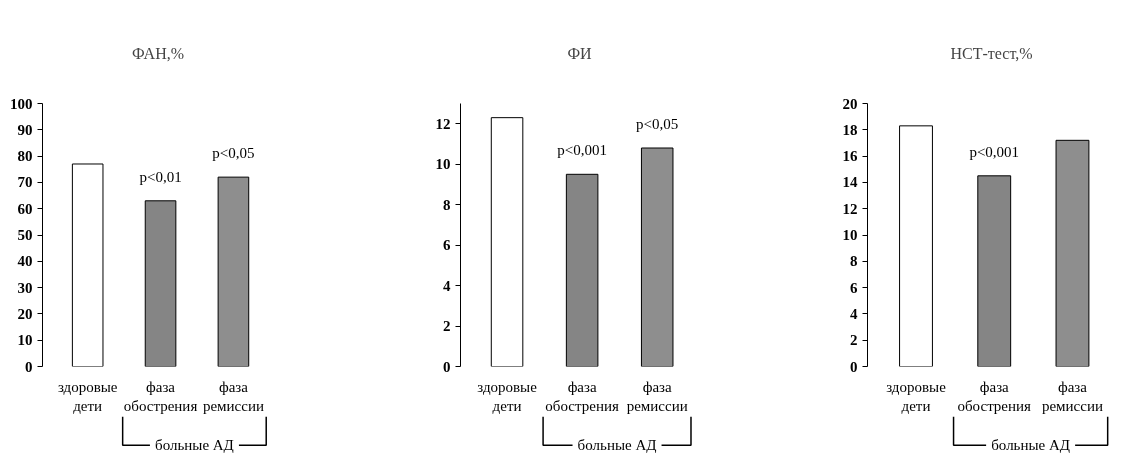  What do you see at coordinates (850, 156) in the screenshot?
I see `y-tick-label: 16` at bounding box center [850, 156].